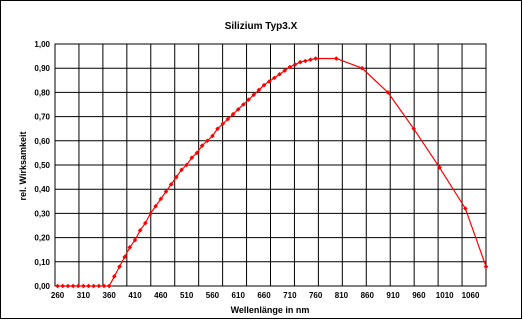 Image resolution: width=523 pixels, height=320 pixels. Describe the element at coordinates (42, 165) in the screenshot. I see `y-tick-label: 0,50` at that location.